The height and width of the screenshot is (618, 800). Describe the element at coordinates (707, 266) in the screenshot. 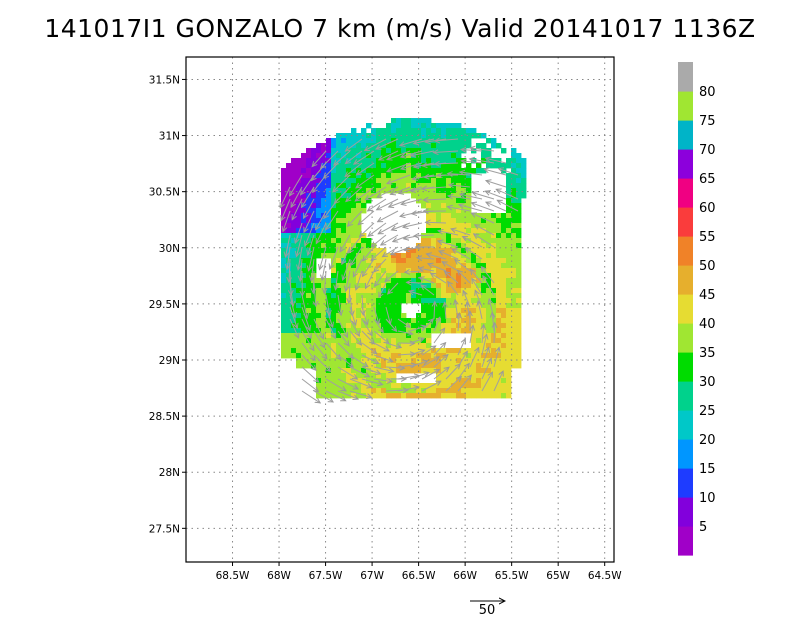

I see `colorbar-label: 50` at that location.